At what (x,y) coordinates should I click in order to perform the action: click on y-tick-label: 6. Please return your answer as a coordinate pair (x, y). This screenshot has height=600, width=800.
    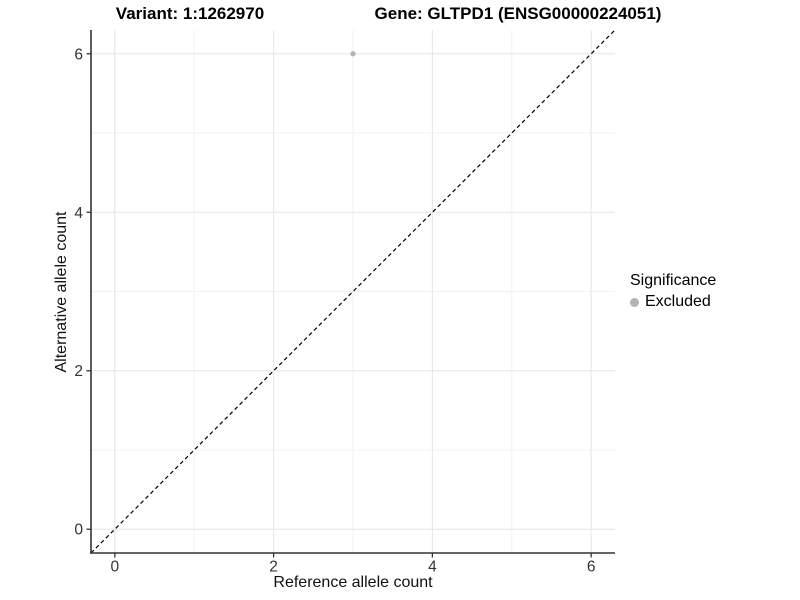
    Looking at the image, I should click on (78, 54).